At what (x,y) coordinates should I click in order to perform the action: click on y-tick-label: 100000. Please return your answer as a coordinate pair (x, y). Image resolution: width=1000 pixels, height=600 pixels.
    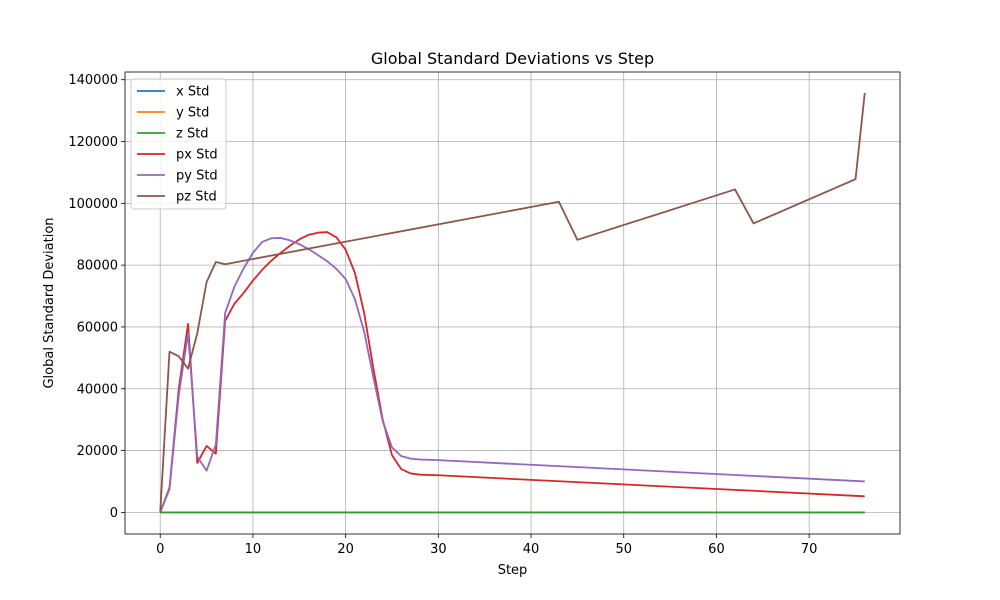
    Looking at the image, I should click on (93, 204).